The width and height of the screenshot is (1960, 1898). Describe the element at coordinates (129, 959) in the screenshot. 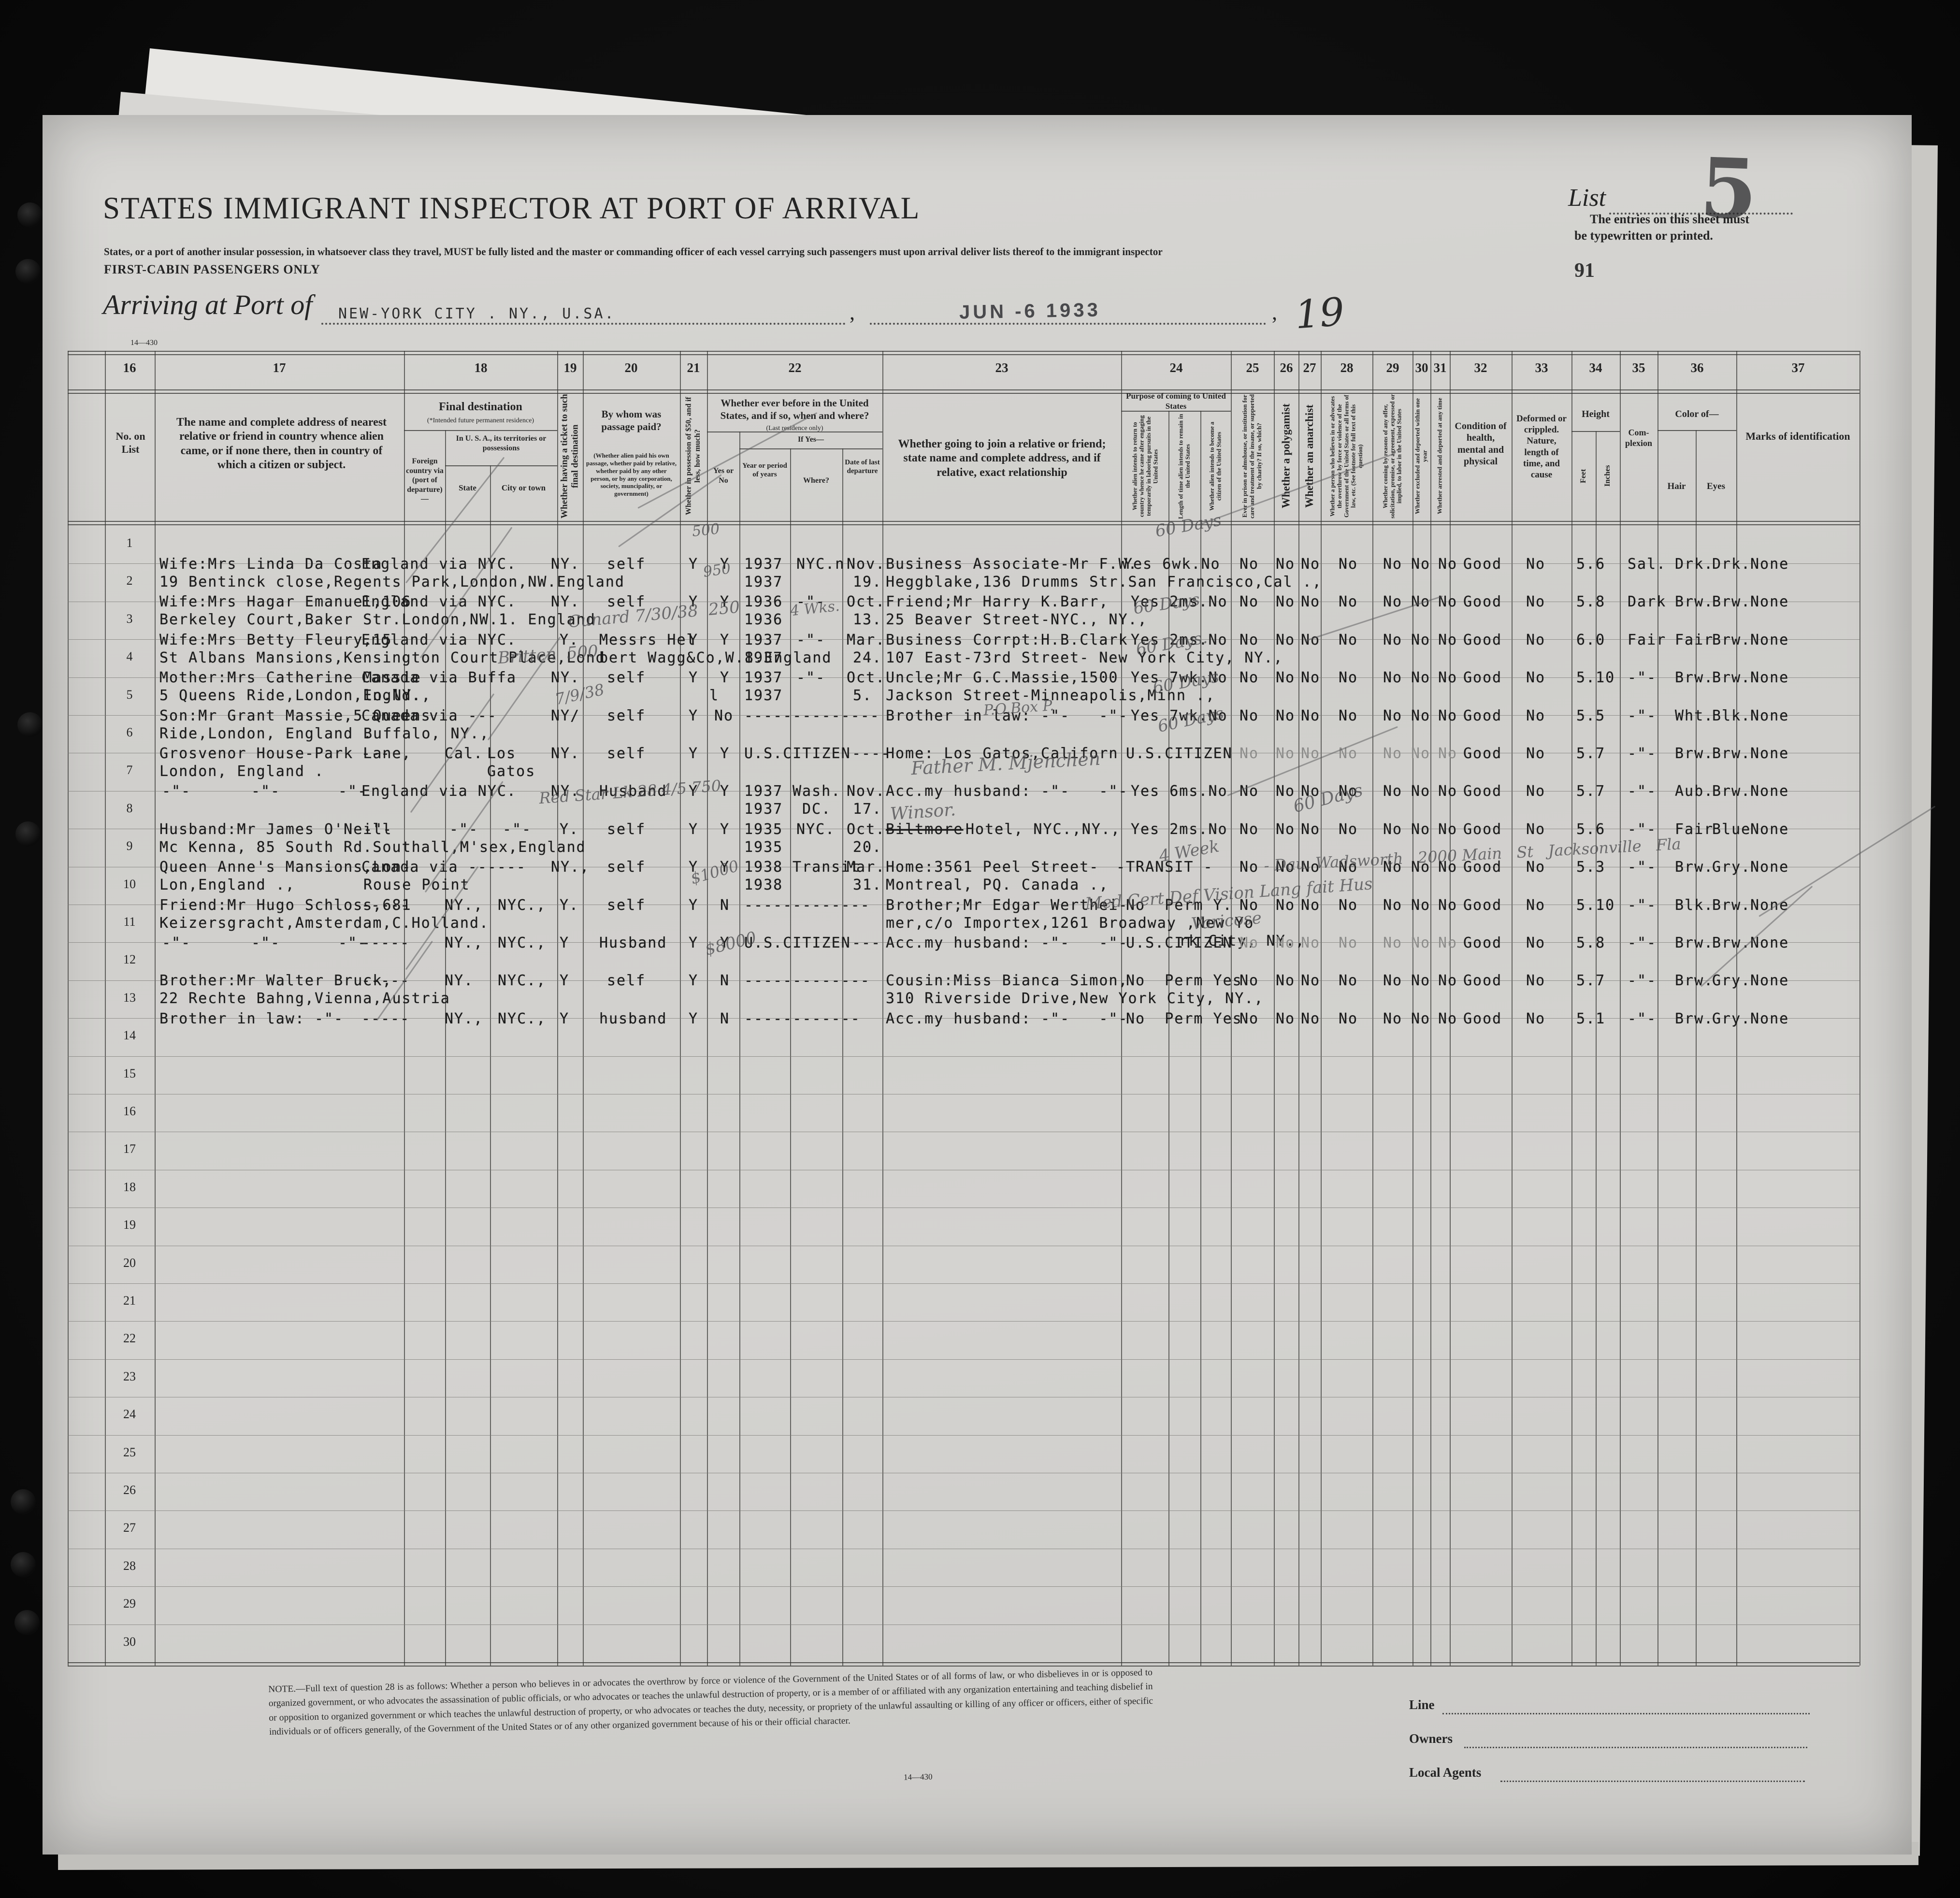

I see `row-number: 12` at that location.